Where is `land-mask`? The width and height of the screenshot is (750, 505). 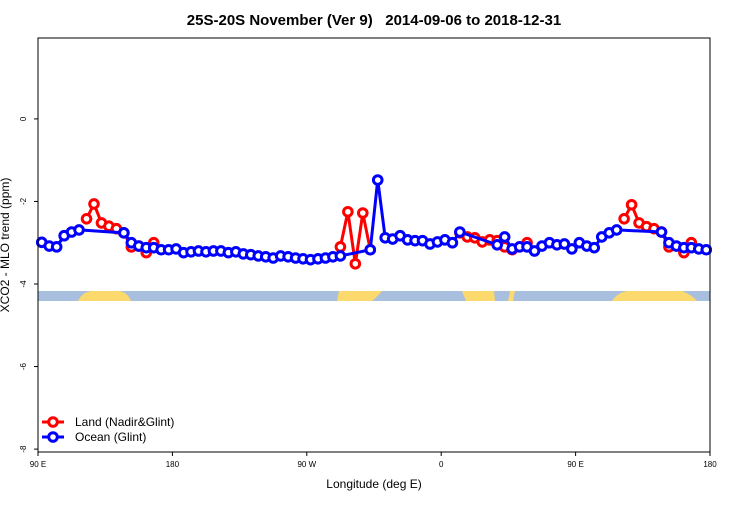
land-mask is located at coordinates (374, 296).